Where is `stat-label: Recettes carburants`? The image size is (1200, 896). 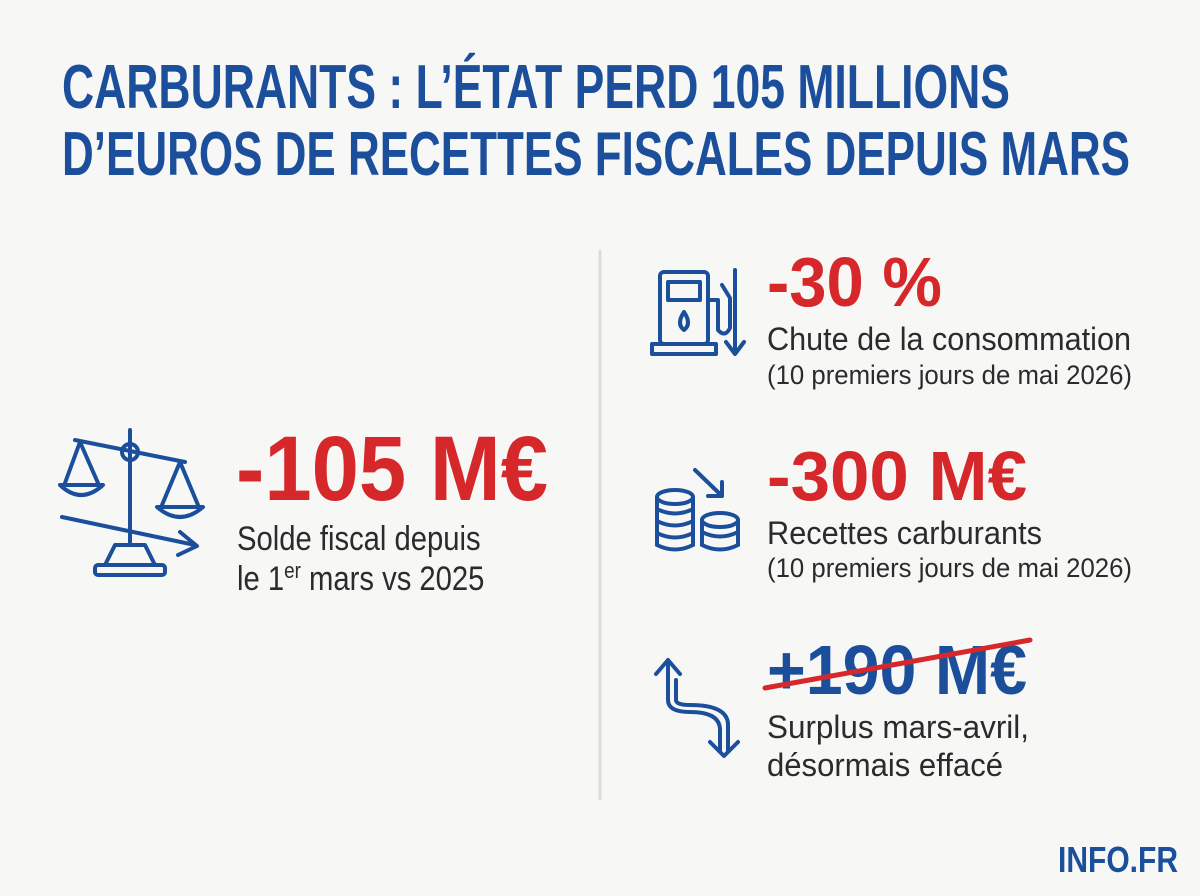 stat-label: Recettes carburants is located at coordinates (904, 533).